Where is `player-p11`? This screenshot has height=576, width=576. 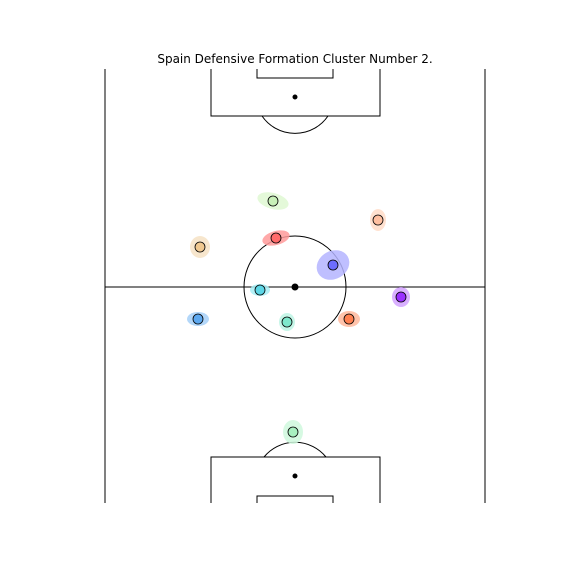
player-p11 is located at coordinates (293, 432).